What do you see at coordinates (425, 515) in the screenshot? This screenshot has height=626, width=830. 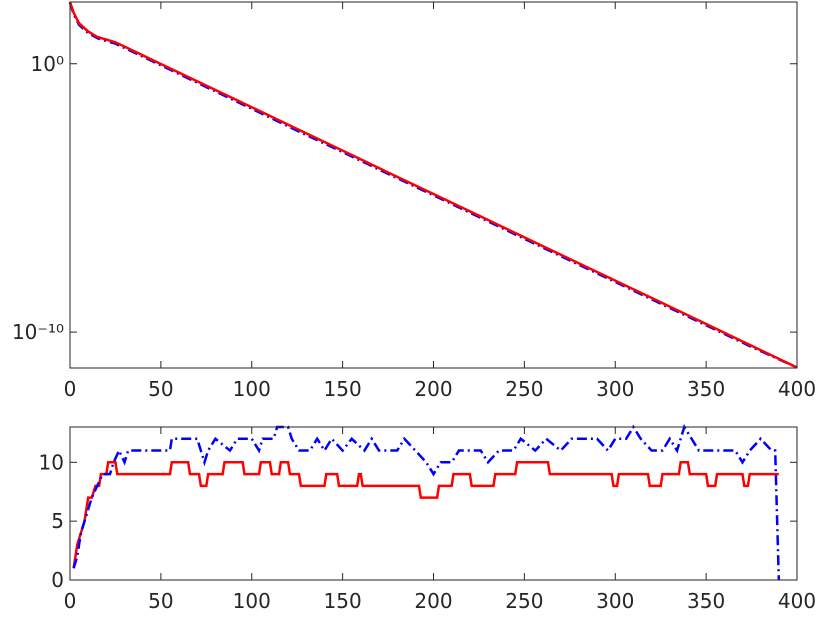 I see `data-line` at bounding box center [425, 515].